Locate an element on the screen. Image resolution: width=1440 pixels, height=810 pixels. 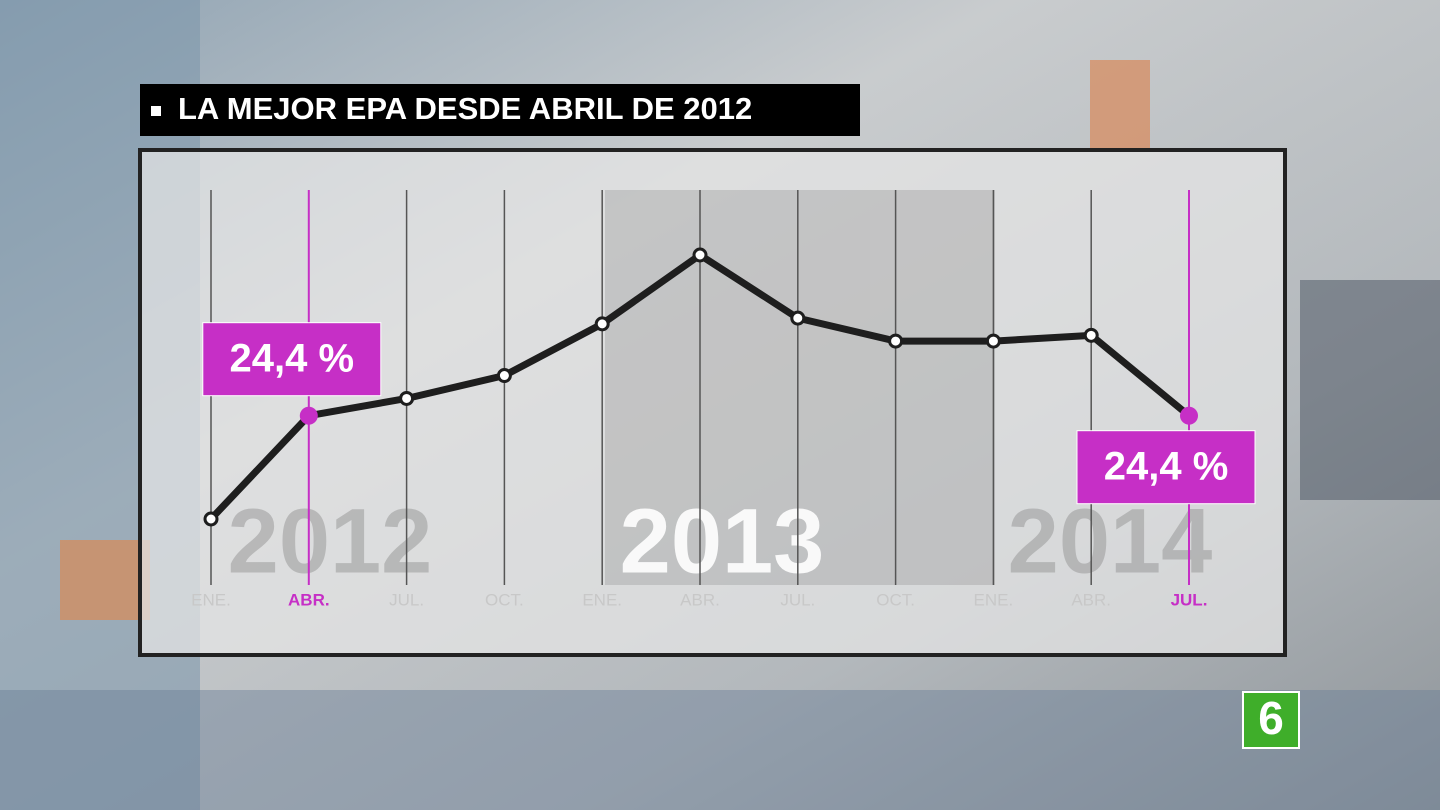
logo-text: 6 is located at coordinates (1271, 718).